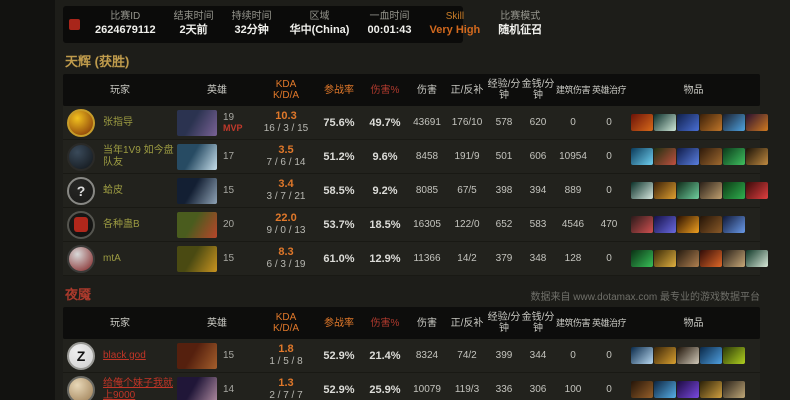  I want to click on player-avatar: ?, so click(81, 190).